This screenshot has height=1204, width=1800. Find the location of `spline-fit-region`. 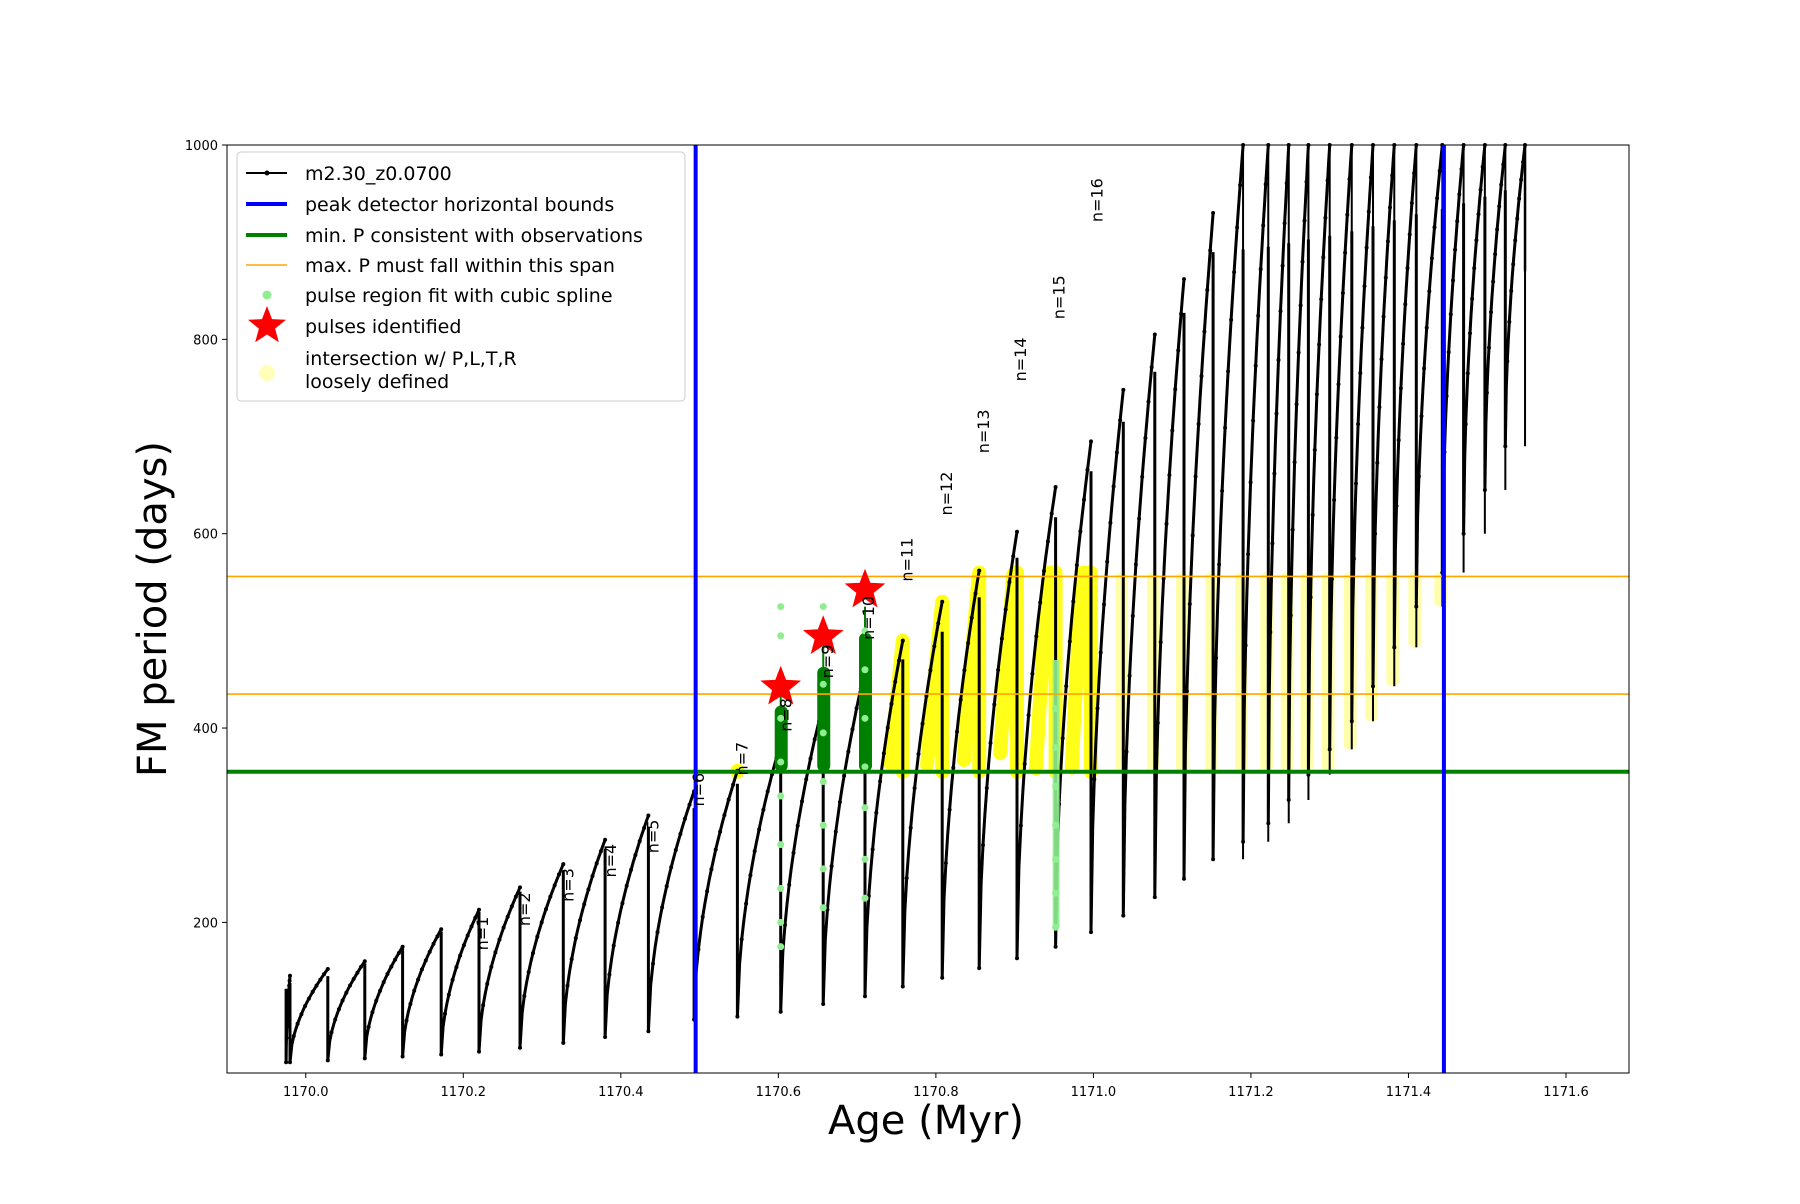

spline-fit-region is located at coordinates (1056, 794).